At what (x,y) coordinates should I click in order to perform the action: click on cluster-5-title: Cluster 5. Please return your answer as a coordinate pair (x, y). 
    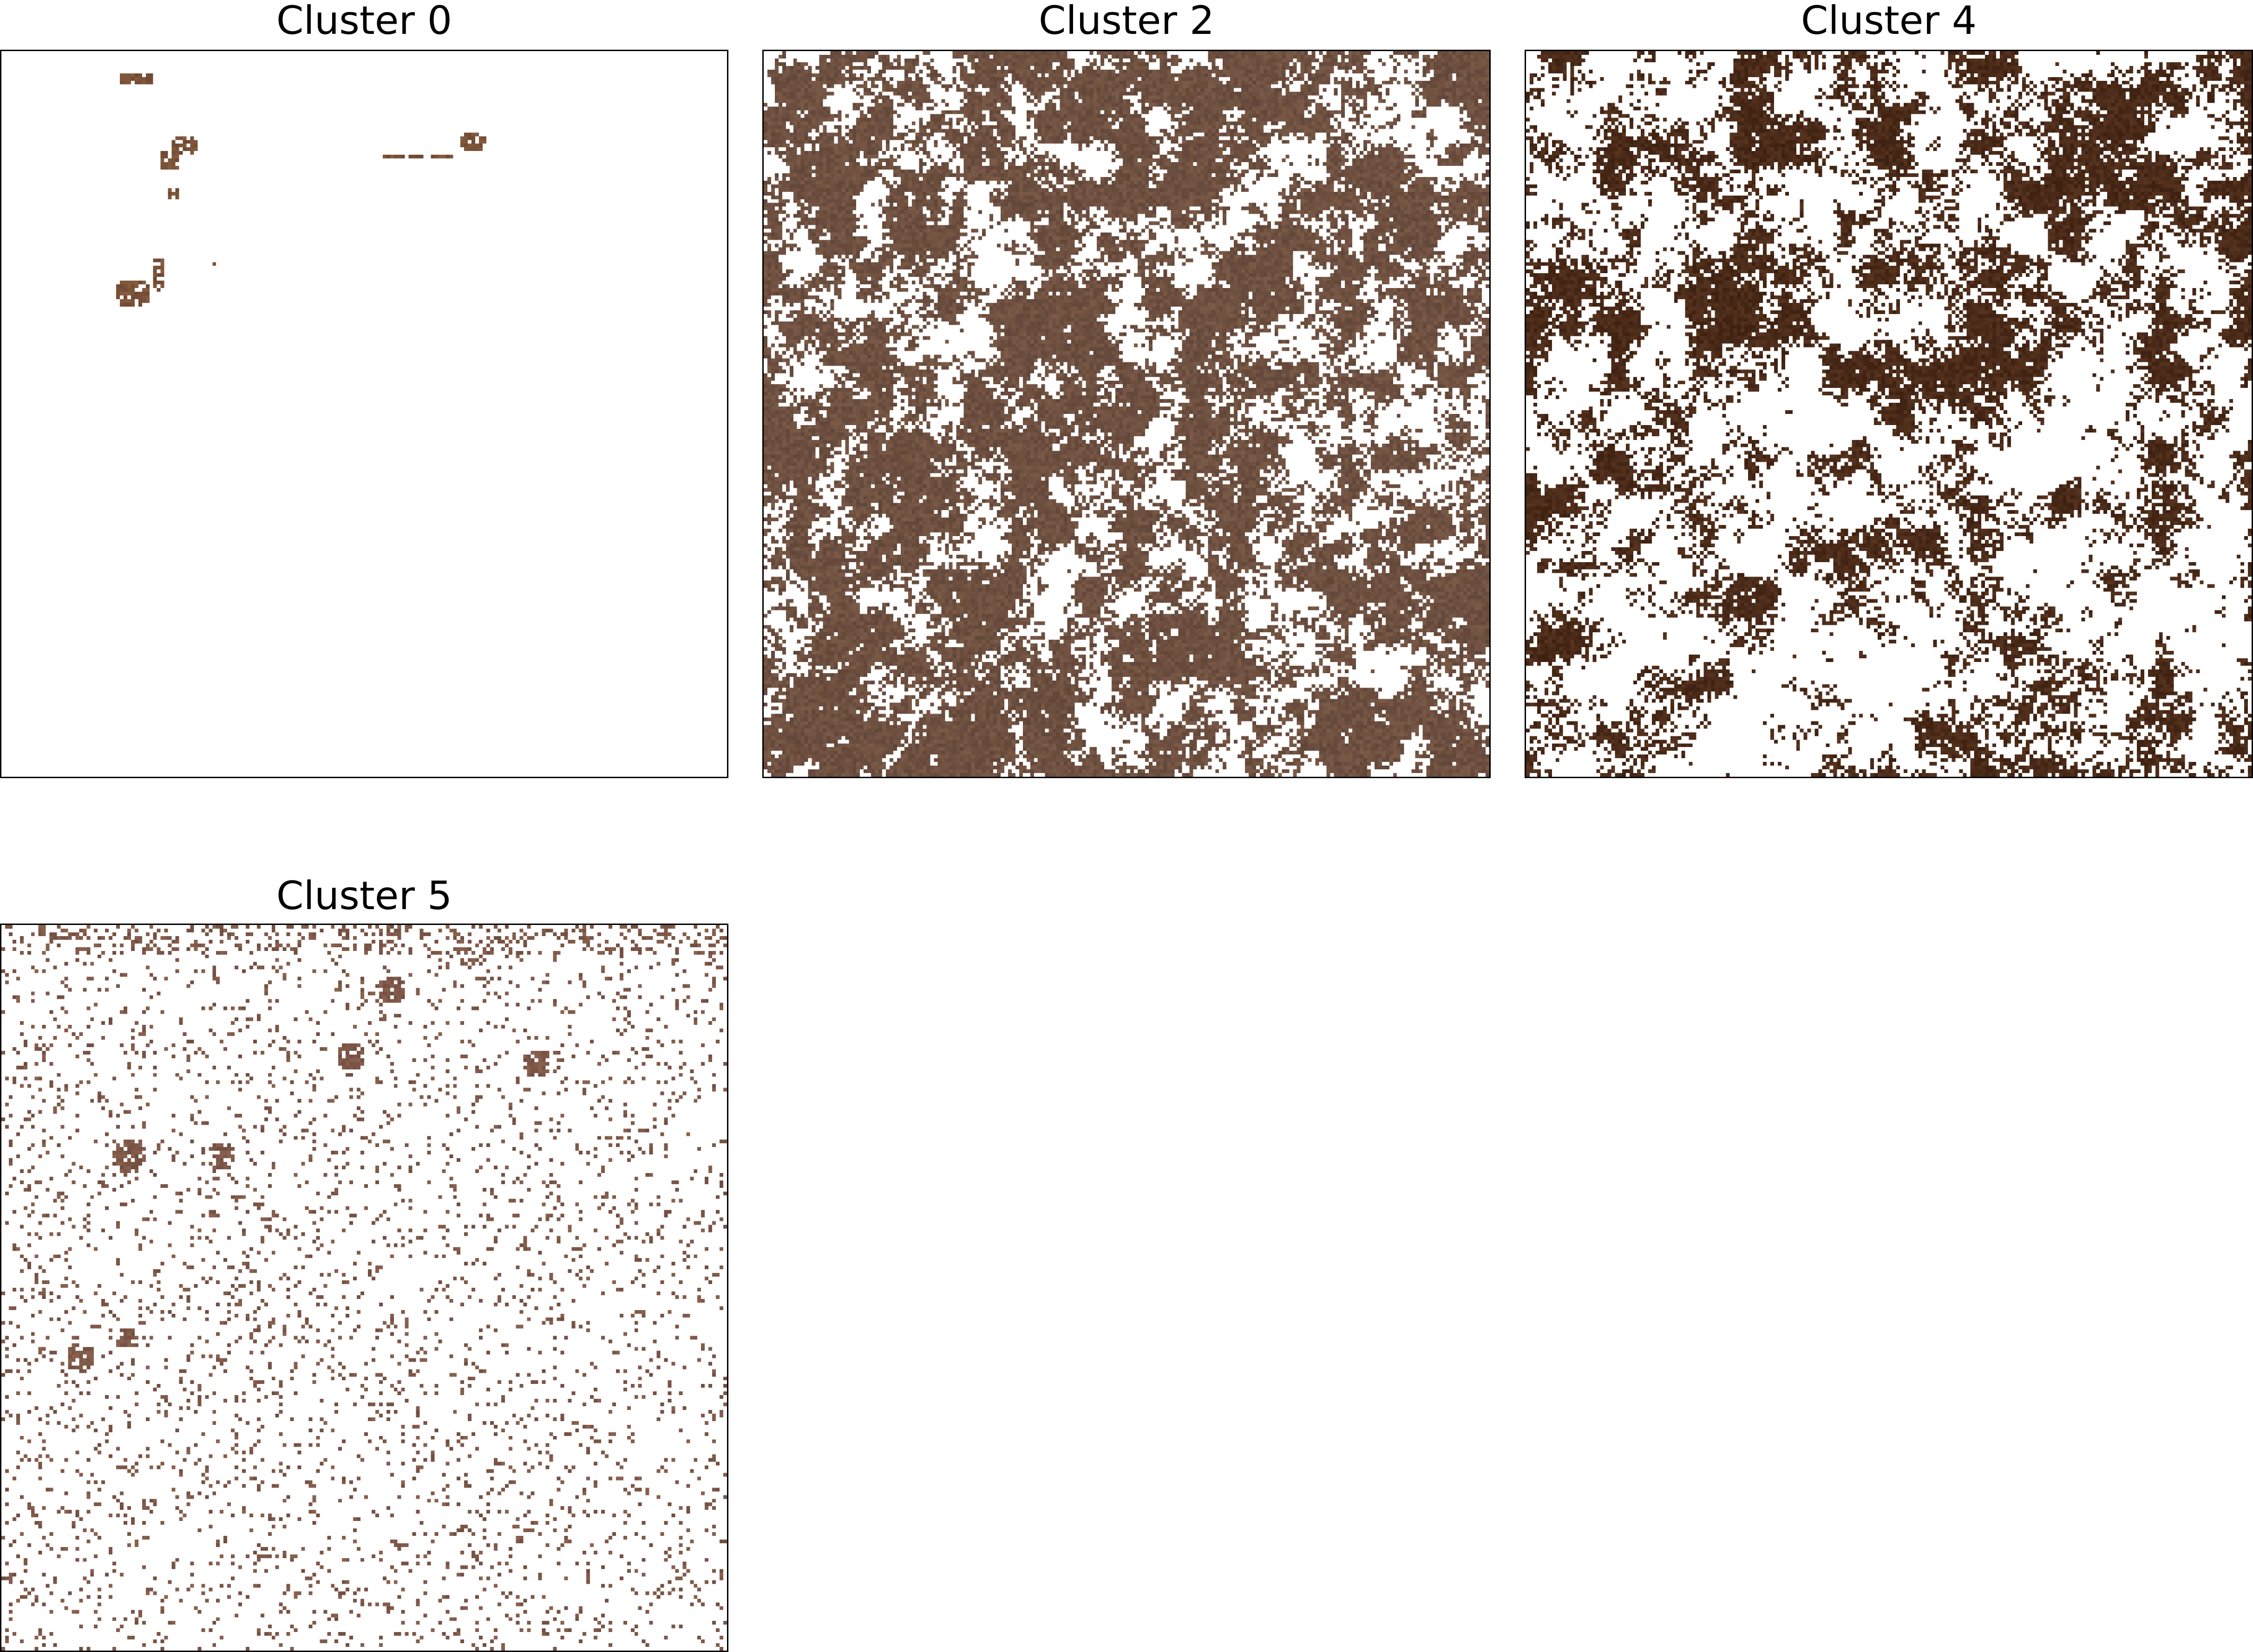
    Looking at the image, I should click on (364, 895).